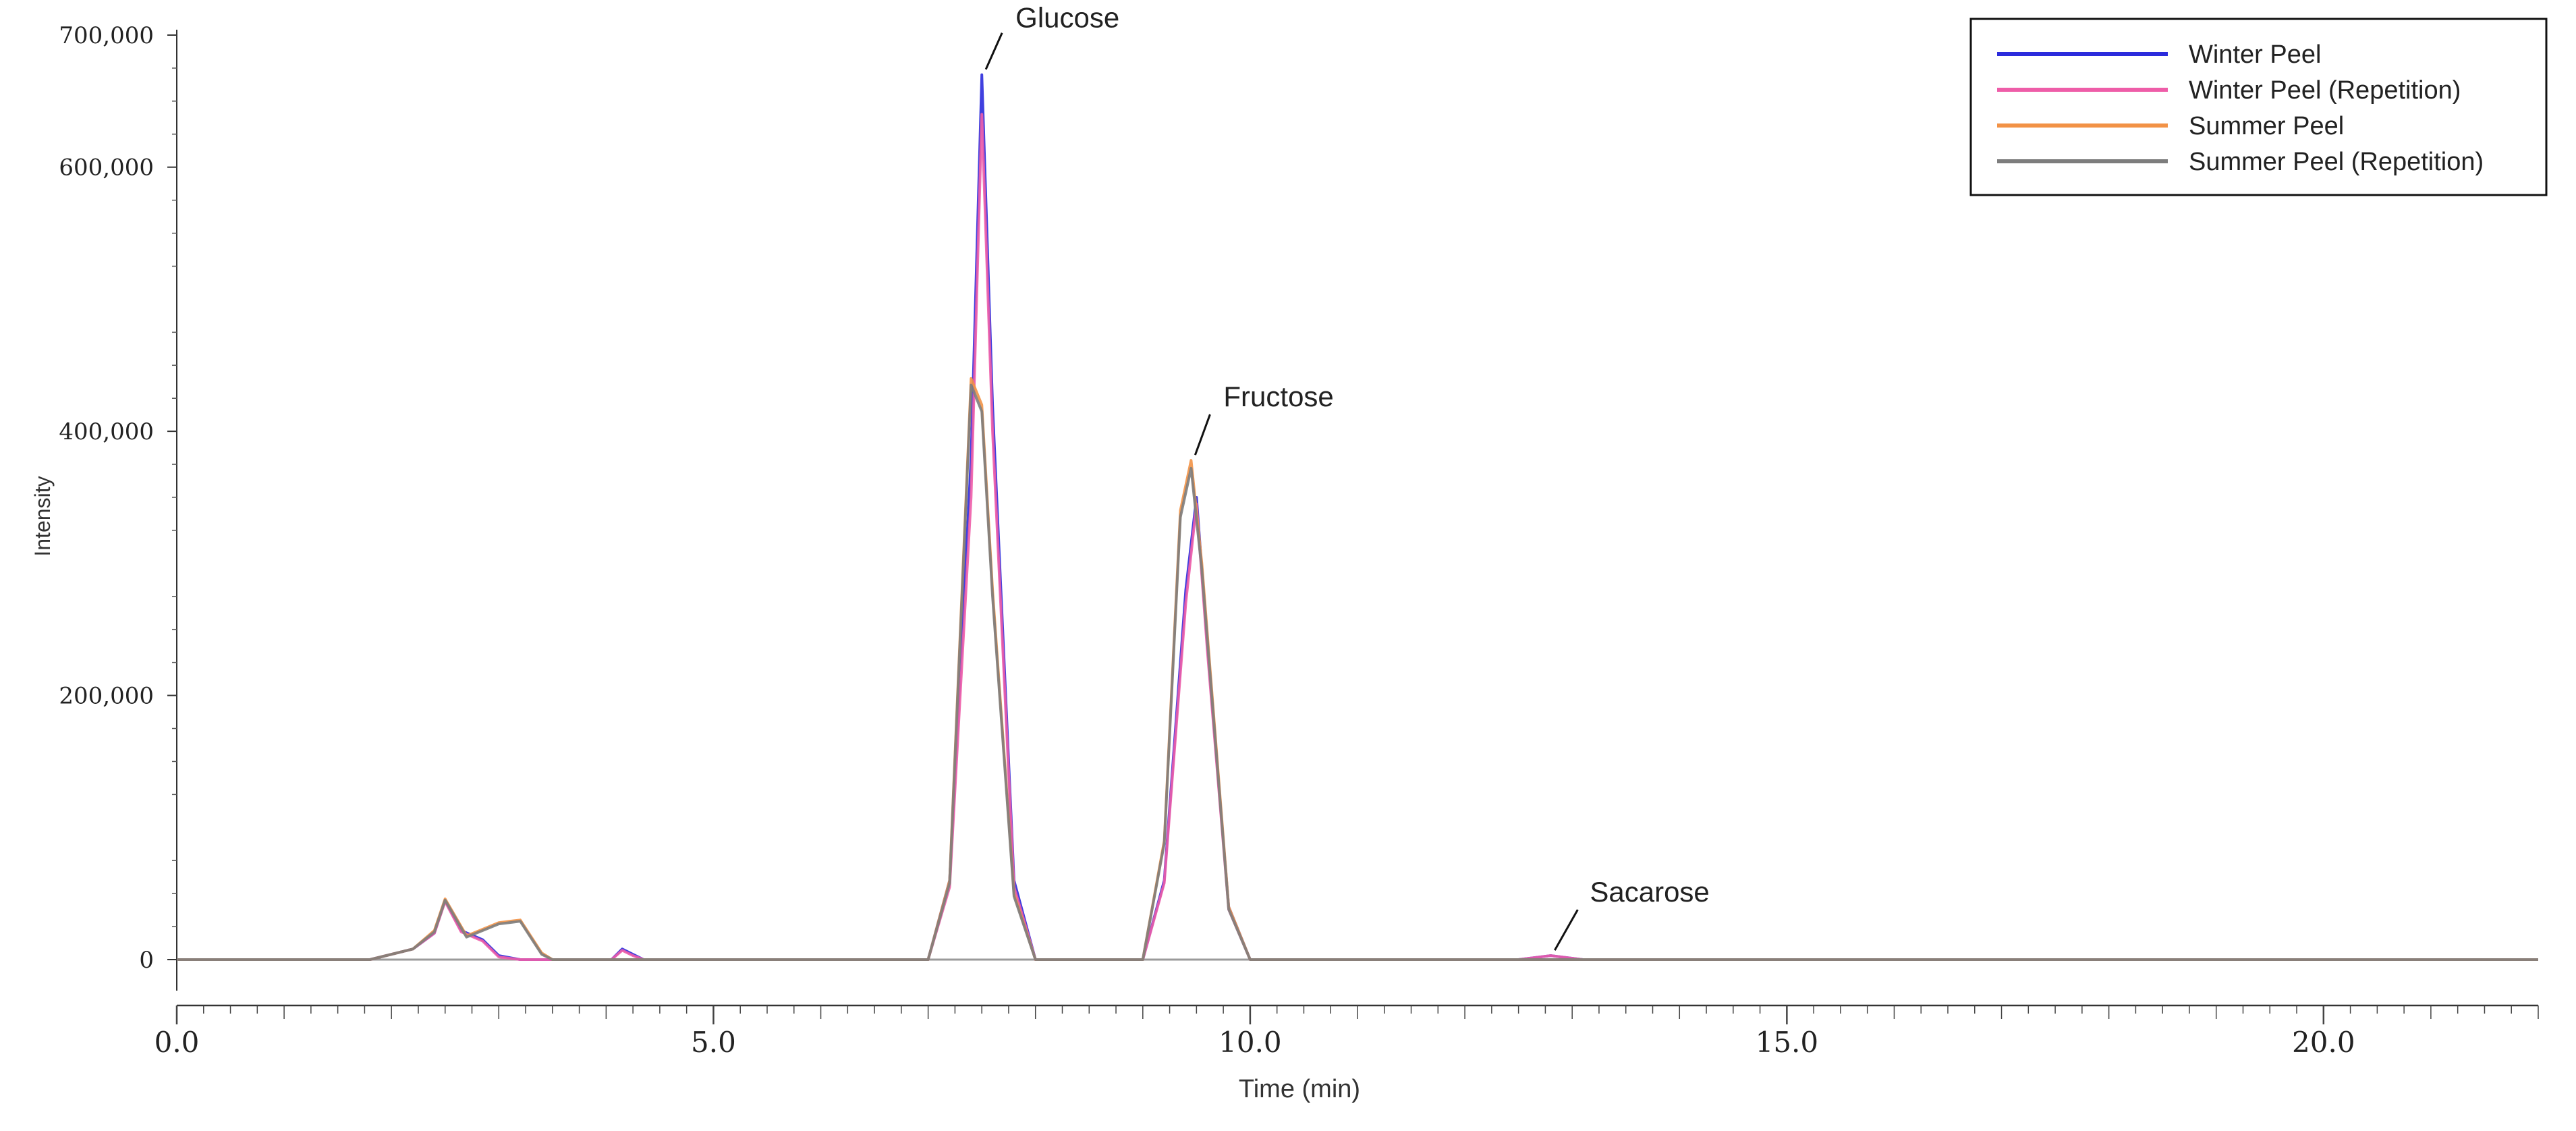 This screenshot has width=2576, height=1131. What do you see at coordinates (106, 431) in the screenshot?
I see `y-tick-label: 400,000` at bounding box center [106, 431].